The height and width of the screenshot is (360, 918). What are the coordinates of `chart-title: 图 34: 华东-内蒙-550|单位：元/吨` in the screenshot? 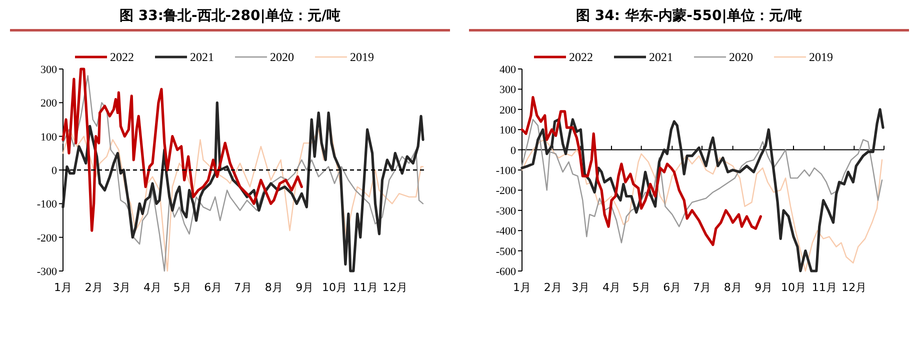 It's located at (689, 15).